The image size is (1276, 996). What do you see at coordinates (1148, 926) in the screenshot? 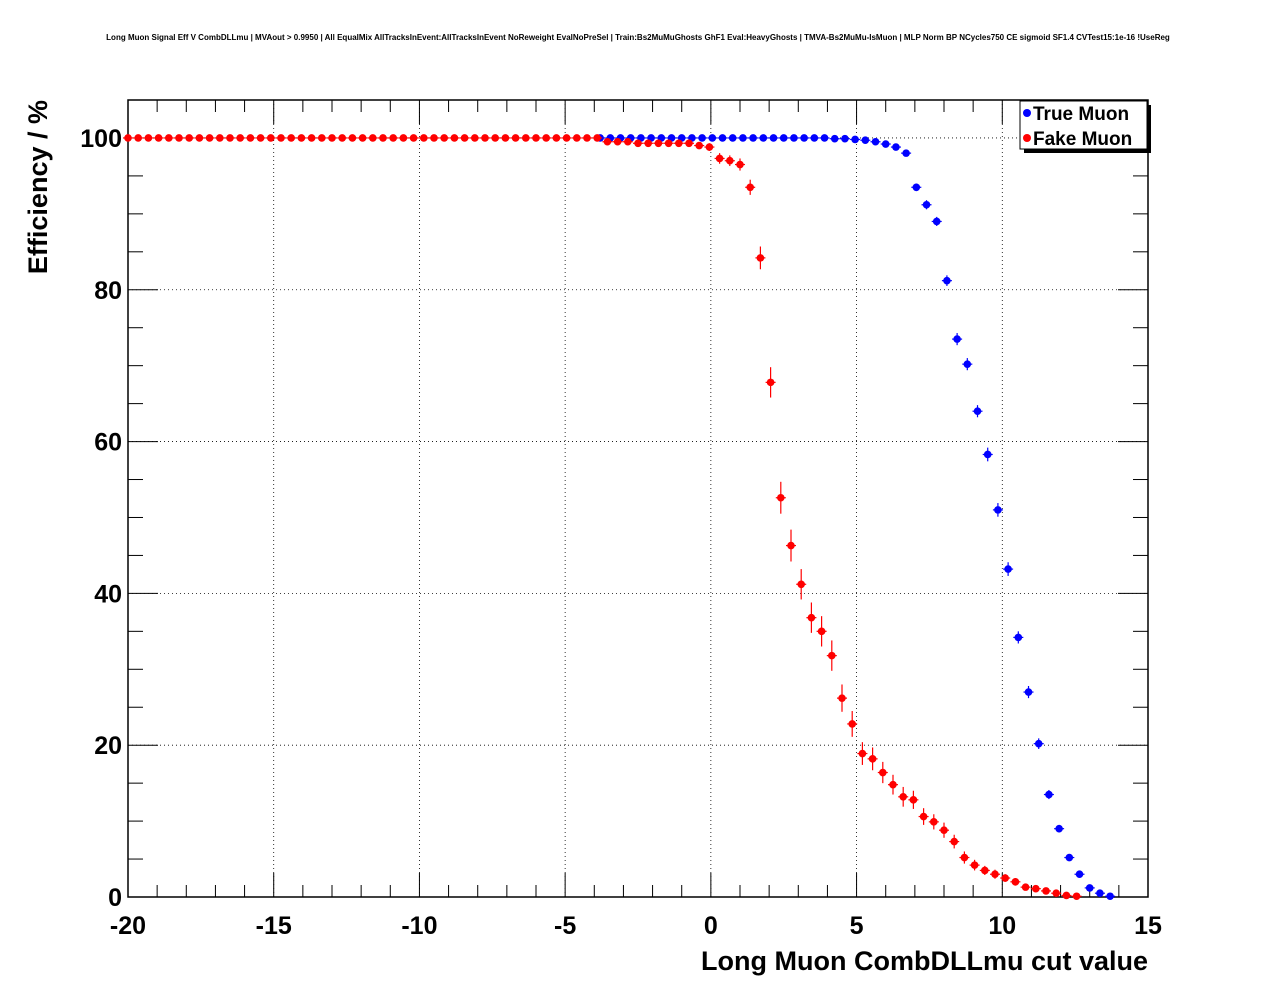
I see `x-tick-label: 15` at bounding box center [1148, 926].